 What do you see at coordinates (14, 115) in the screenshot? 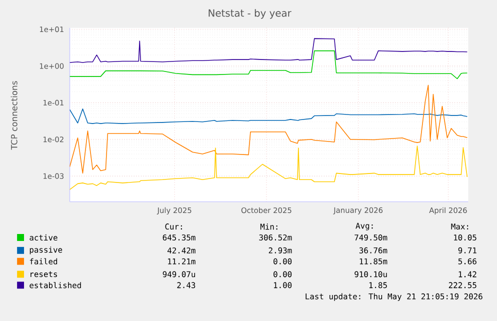
I see `y-axis-title: TCP connections` at bounding box center [14, 115].